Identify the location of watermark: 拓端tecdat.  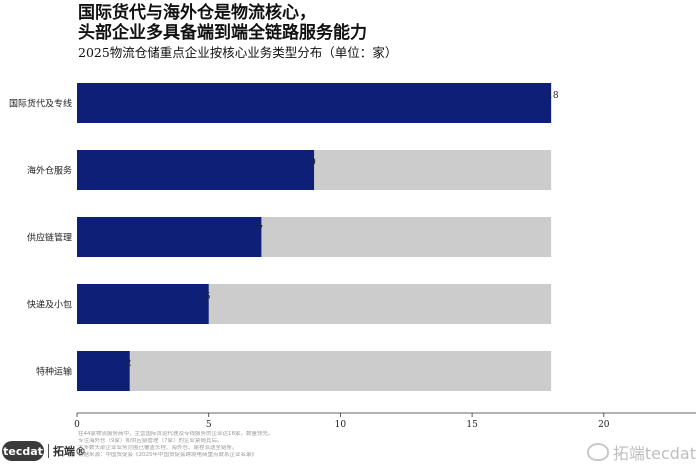
(641, 452).